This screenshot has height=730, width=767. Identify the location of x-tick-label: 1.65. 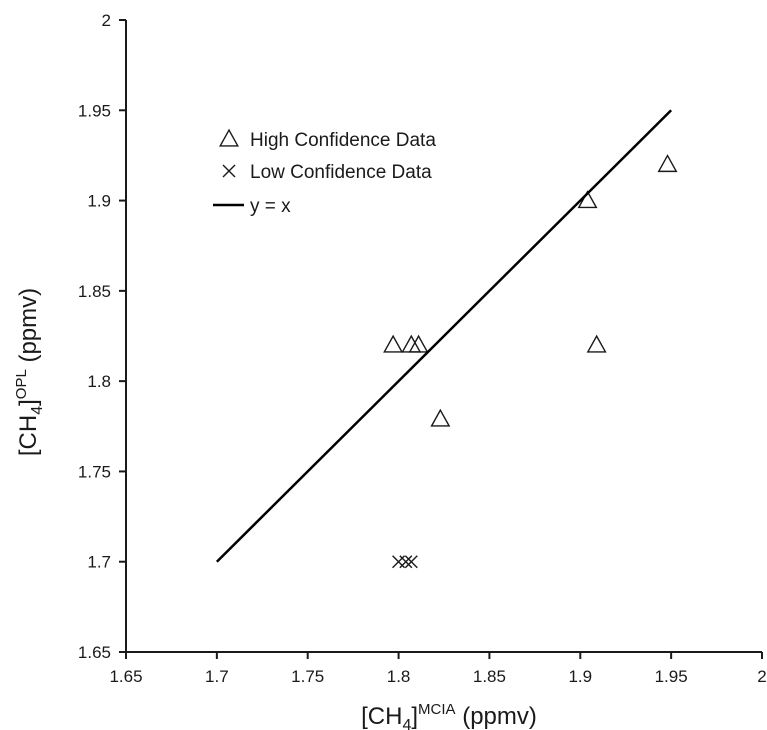
(125, 676).